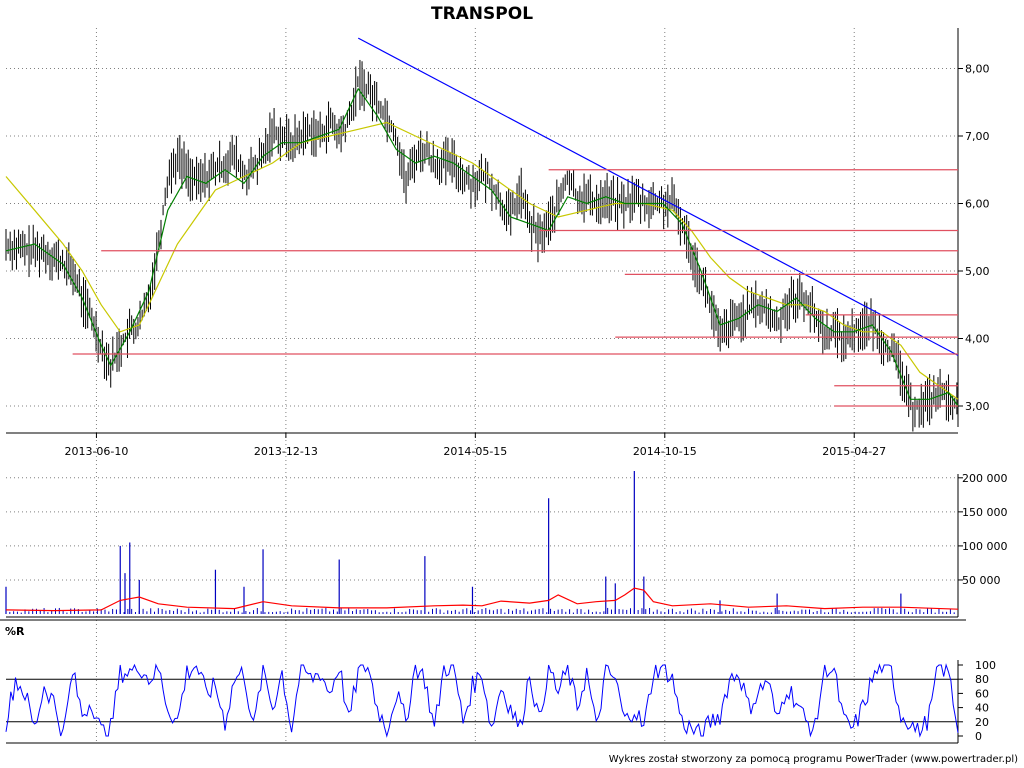  I want to click on williams-r-line, so click(482, 700).